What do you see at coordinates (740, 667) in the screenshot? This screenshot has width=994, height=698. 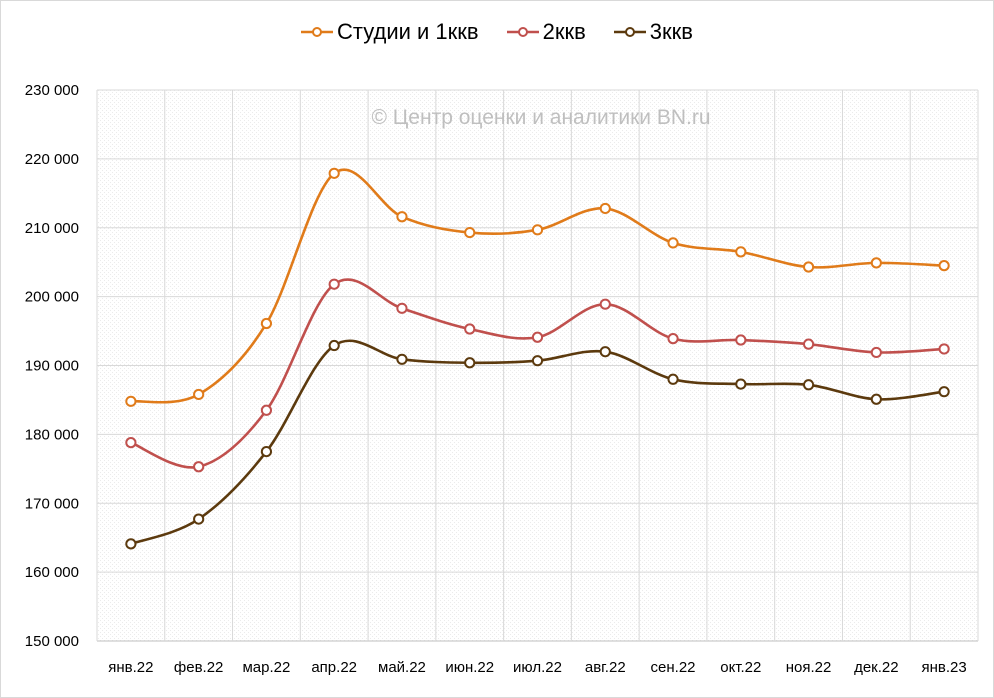 I see `x-tick-label: окт.22` at bounding box center [740, 667].